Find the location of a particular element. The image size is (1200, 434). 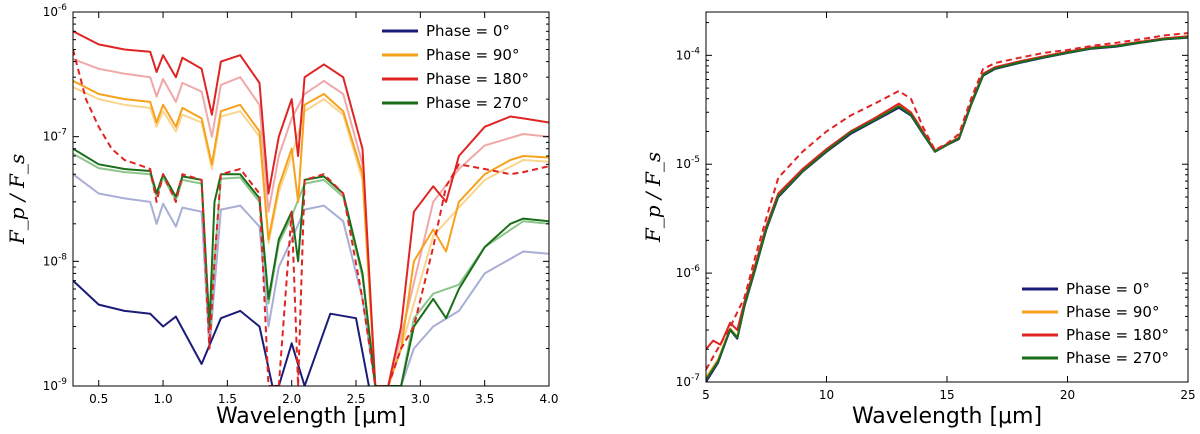

right-y-axis-label: F_p / F_s is located at coordinates (653, 197).